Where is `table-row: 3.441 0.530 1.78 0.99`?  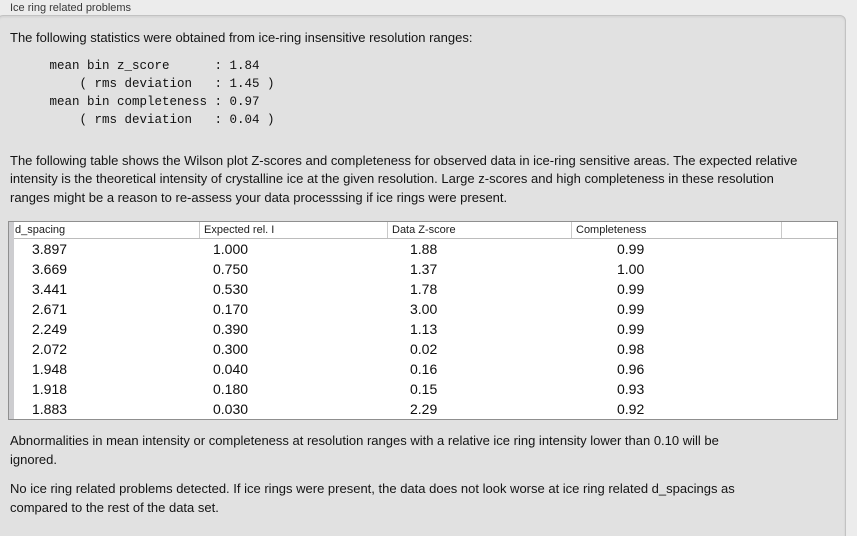
table-row: 3.441 0.530 1.78 0.99 is located at coordinates (425, 289).